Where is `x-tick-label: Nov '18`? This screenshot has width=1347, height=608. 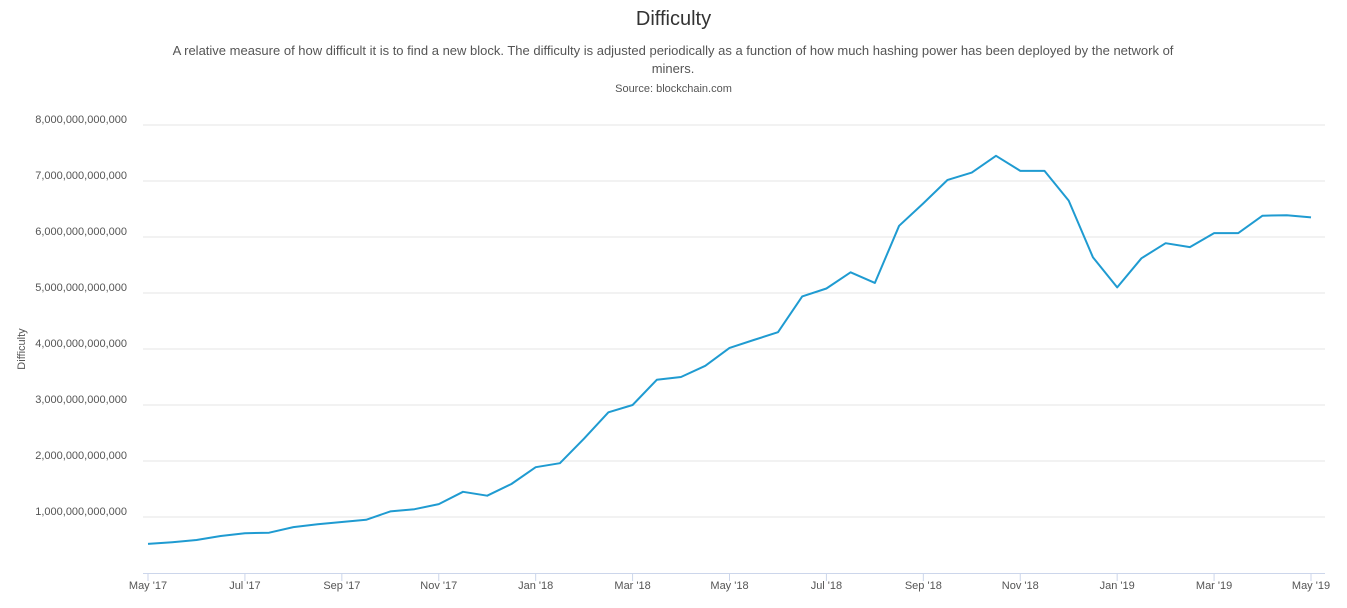 x-tick-label: Nov '18 is located at coordinates (1020, 586).